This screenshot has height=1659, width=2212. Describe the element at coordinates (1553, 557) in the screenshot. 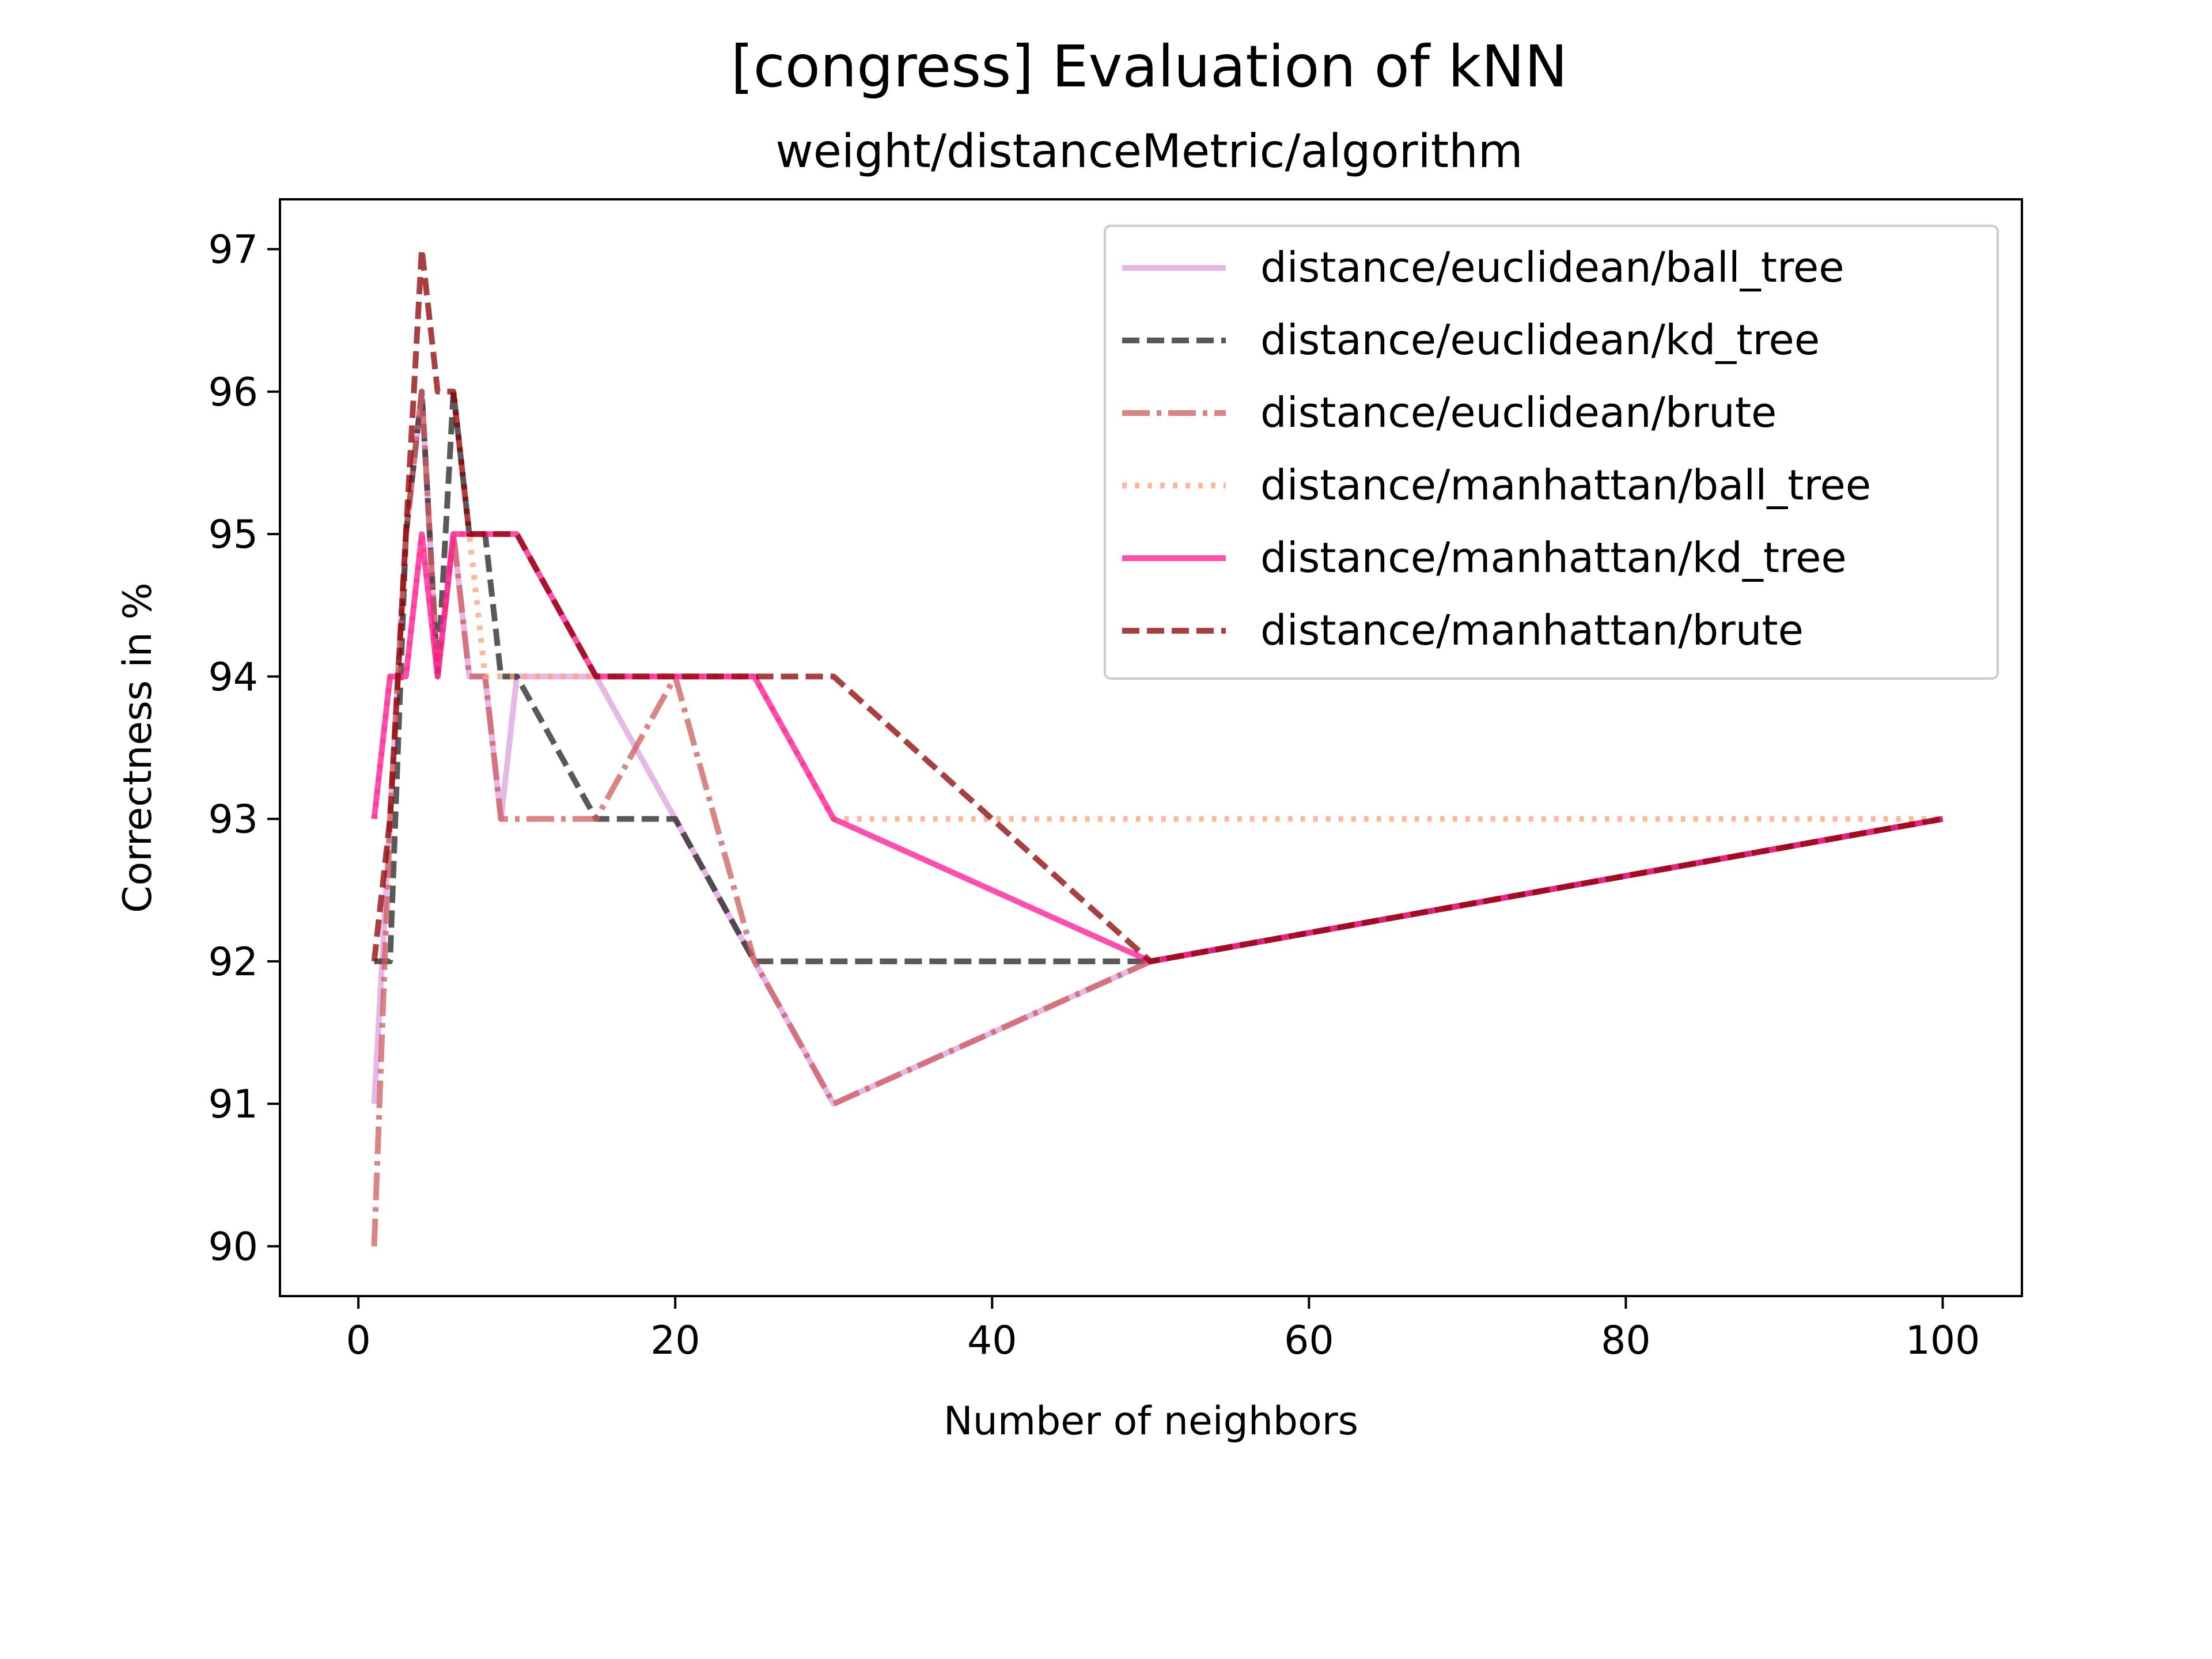

I see `legend-label: distance/manhattan/kd_tree` at that location.